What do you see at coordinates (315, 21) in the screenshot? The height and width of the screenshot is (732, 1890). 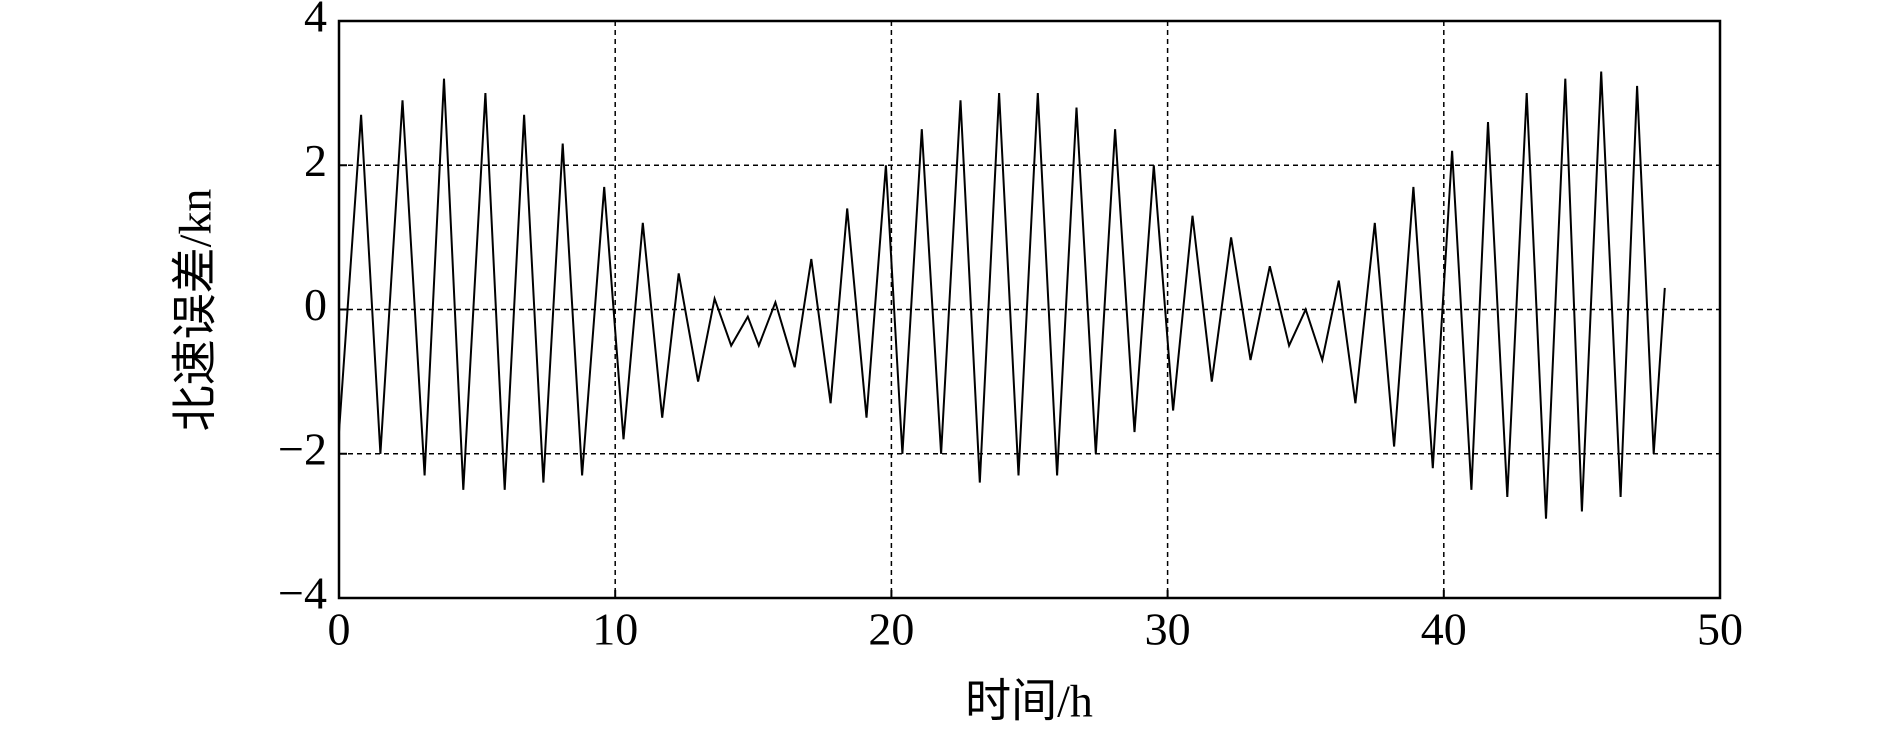 I see `y-tick-label: 4` at bounding box center [315, 21].